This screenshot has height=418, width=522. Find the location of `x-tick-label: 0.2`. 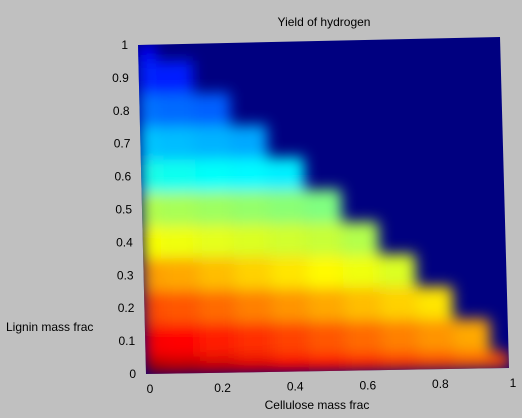

x-tick-label: 0.2 is located at coordinates (222, 388).